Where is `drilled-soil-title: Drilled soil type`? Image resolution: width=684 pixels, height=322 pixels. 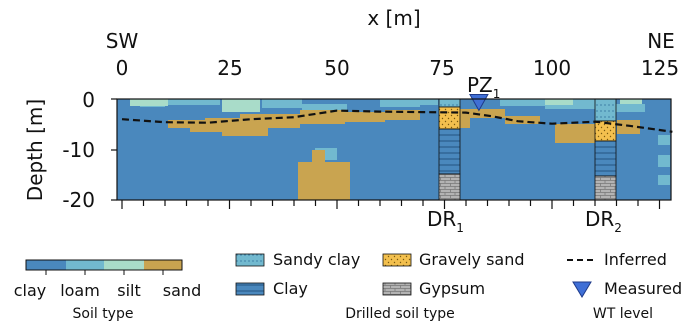
drilled-soil-title: Drilled soil type is located at coordinates (400, 314).